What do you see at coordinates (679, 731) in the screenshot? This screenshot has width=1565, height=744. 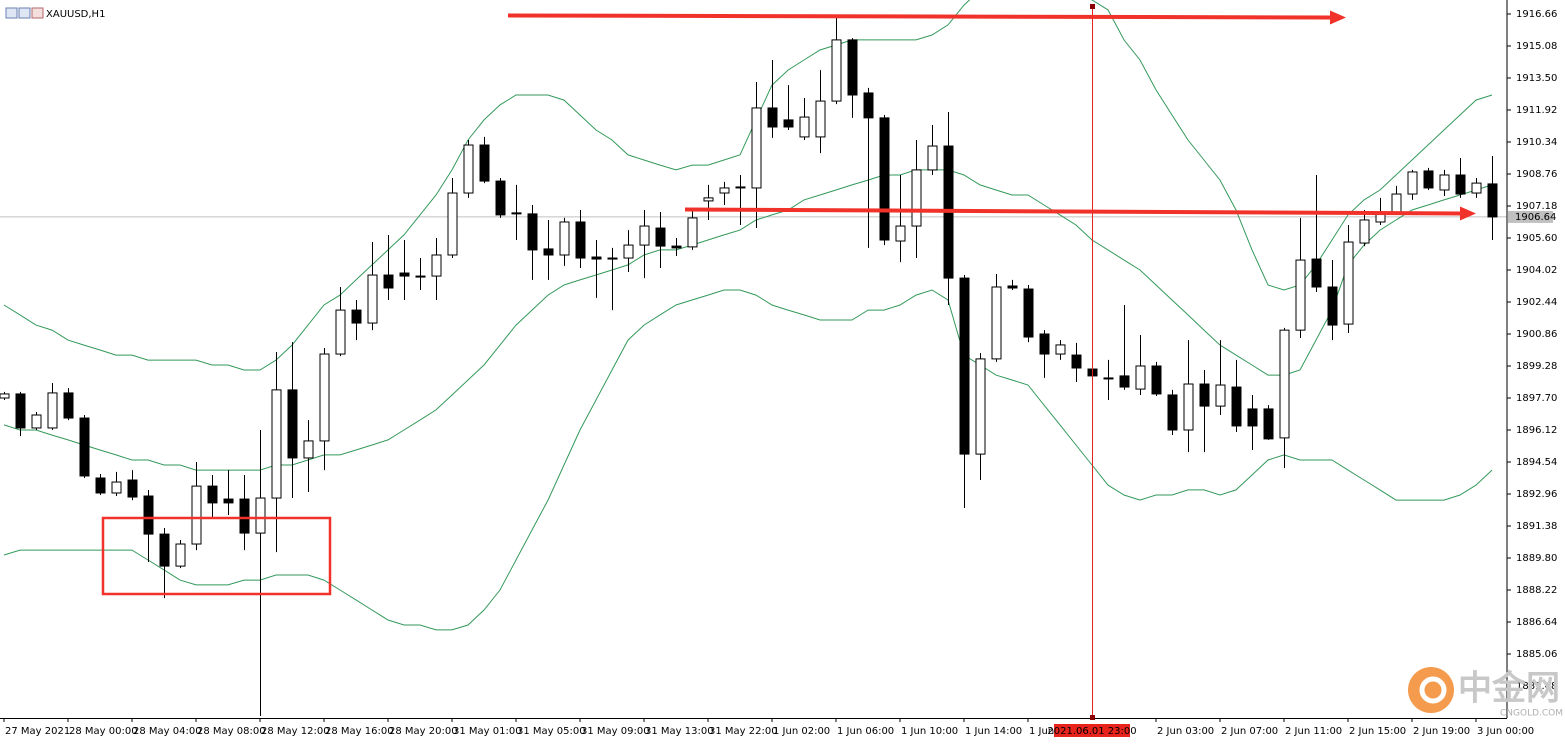 I see `x-tick-label: 31 May 13:00` at bounding box center [679, 731].